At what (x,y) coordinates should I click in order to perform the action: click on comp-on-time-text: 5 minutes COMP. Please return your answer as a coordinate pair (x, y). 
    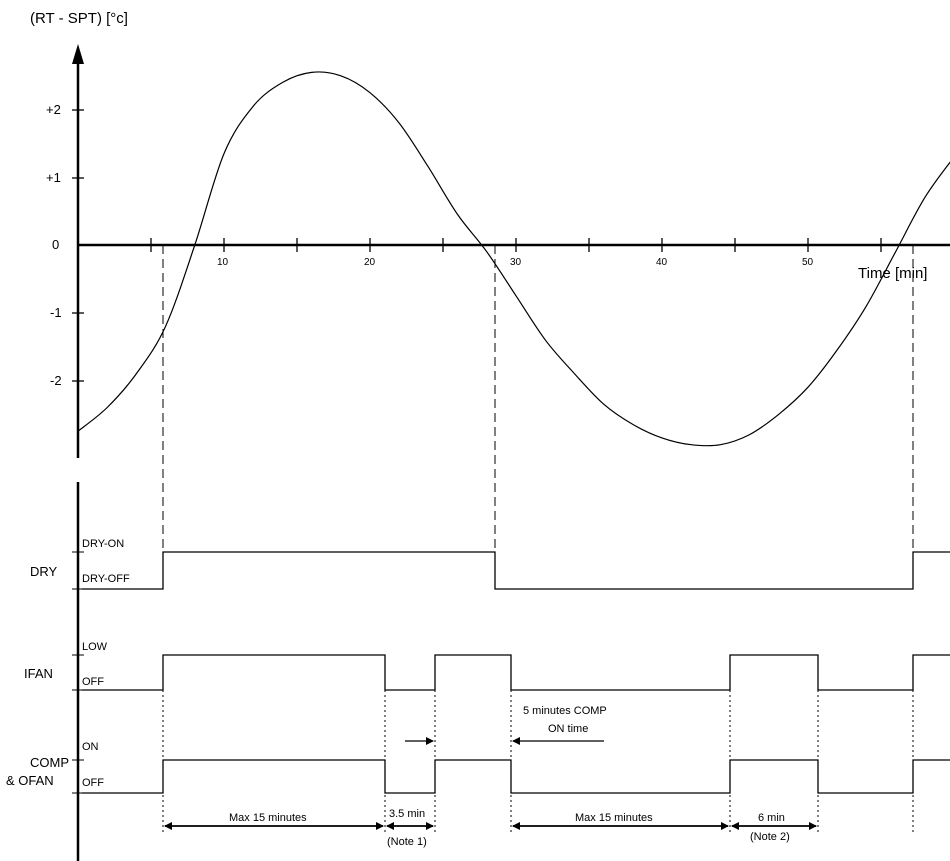
    Looking at the image, I should click on (565, 711).